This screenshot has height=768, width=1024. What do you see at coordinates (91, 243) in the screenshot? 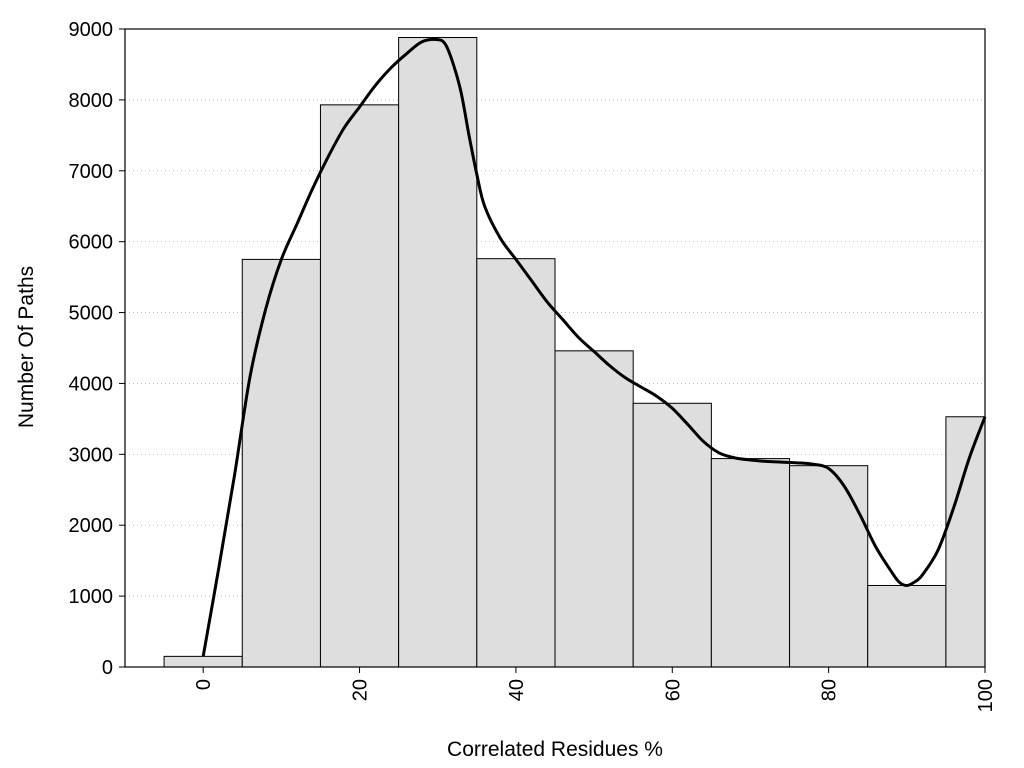
I see `y-tick-label: 6000` at bounding box center [91, 243].